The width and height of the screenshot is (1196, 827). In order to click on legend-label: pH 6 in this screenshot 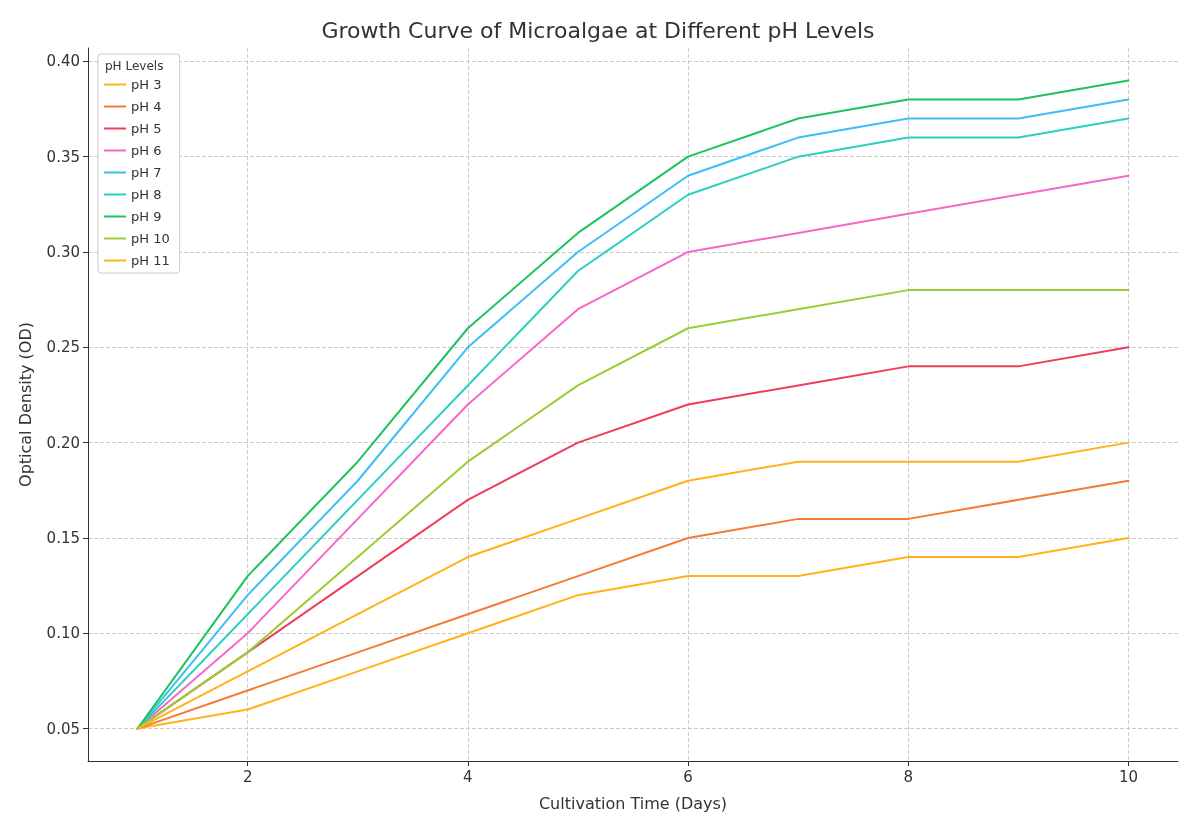, I will do `click(146, 150)`.